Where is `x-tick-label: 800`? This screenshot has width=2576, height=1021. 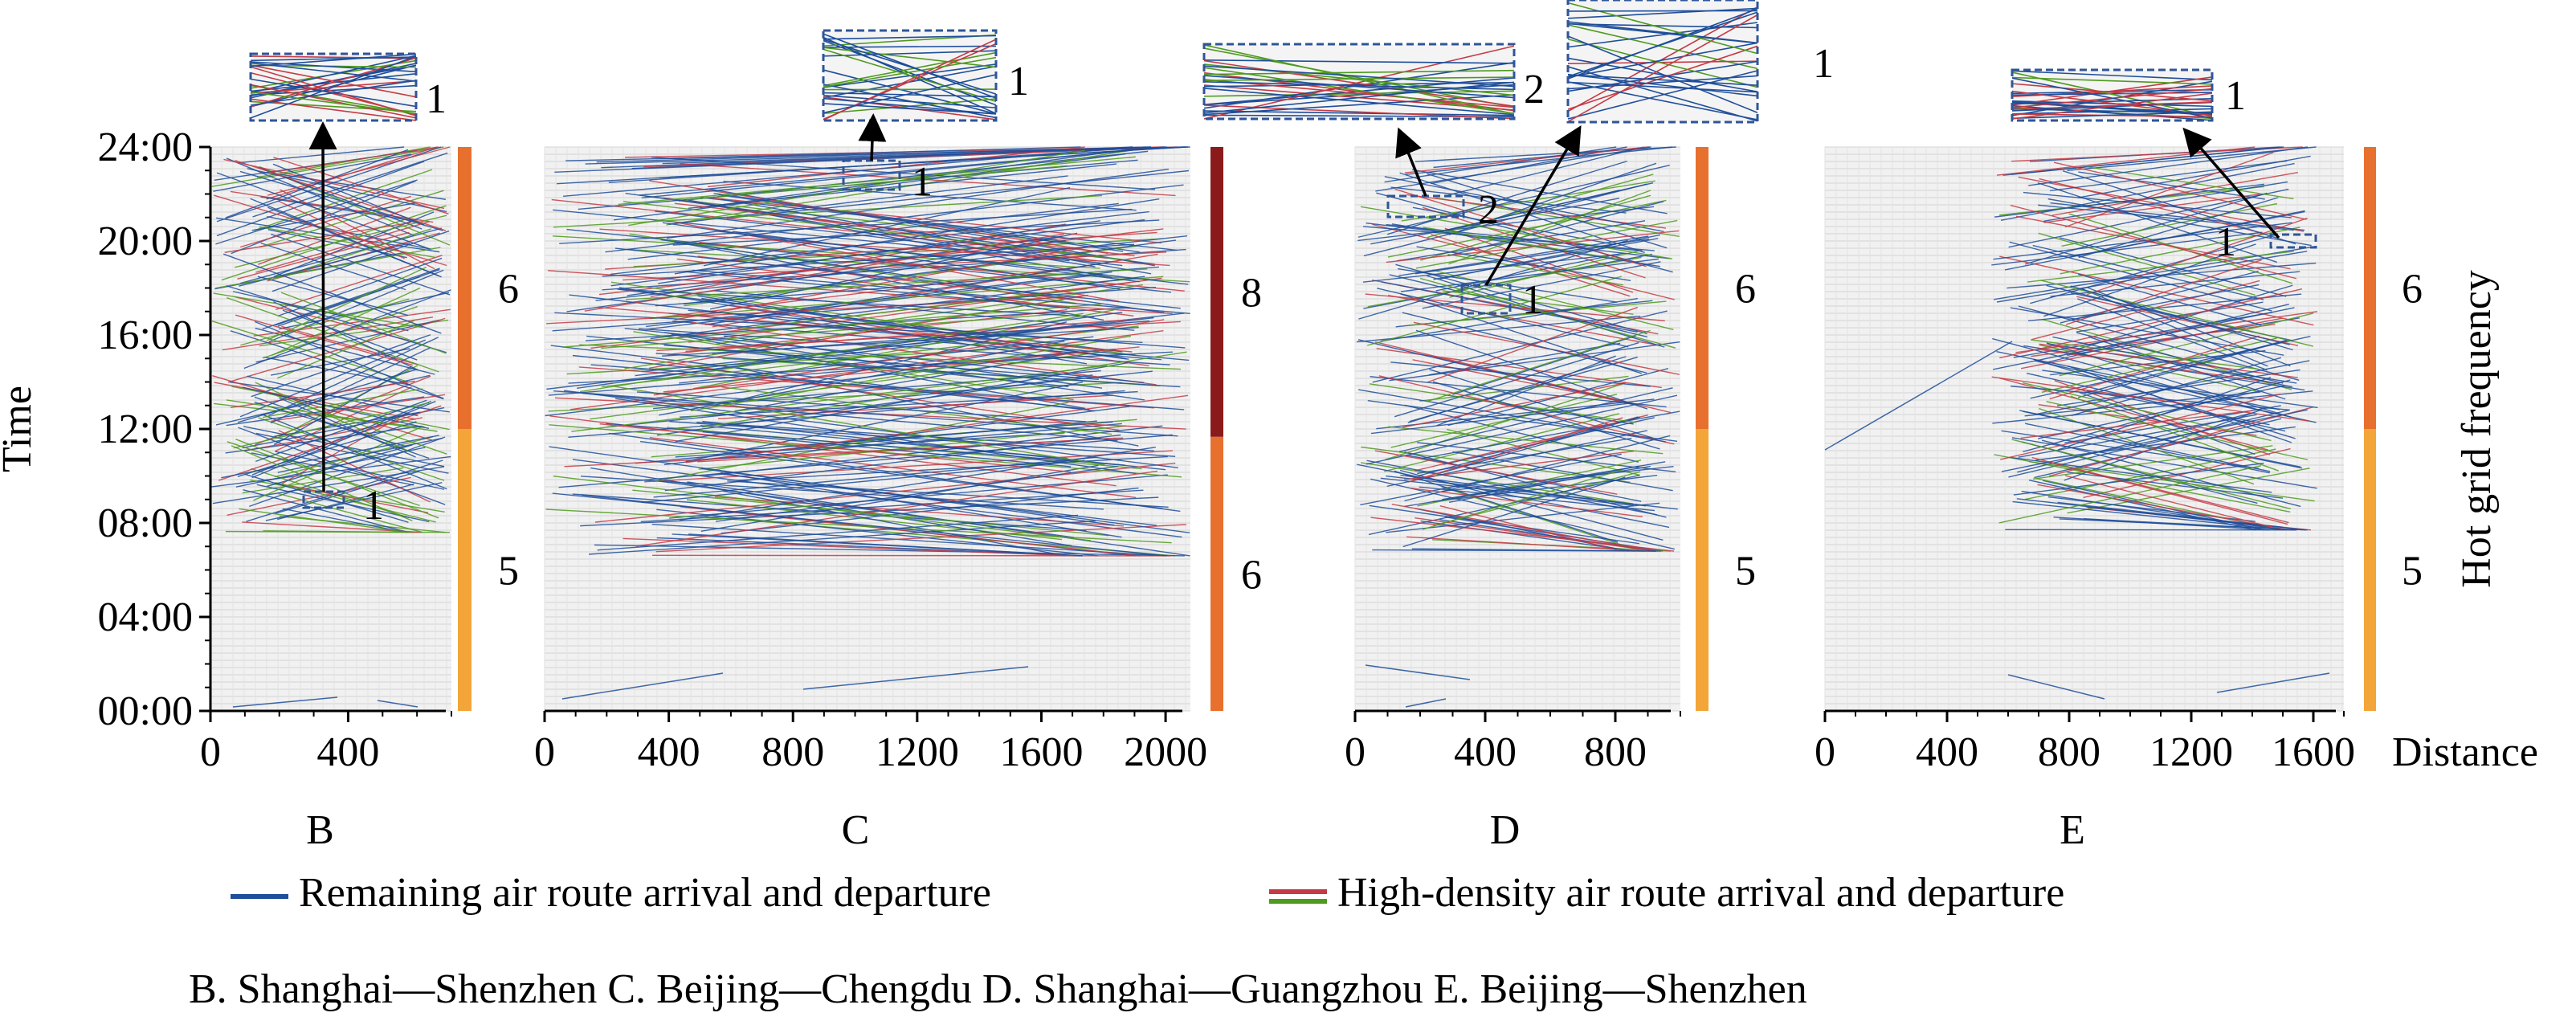
x-tick-label: 800 is located at coordinates (1615, 752).